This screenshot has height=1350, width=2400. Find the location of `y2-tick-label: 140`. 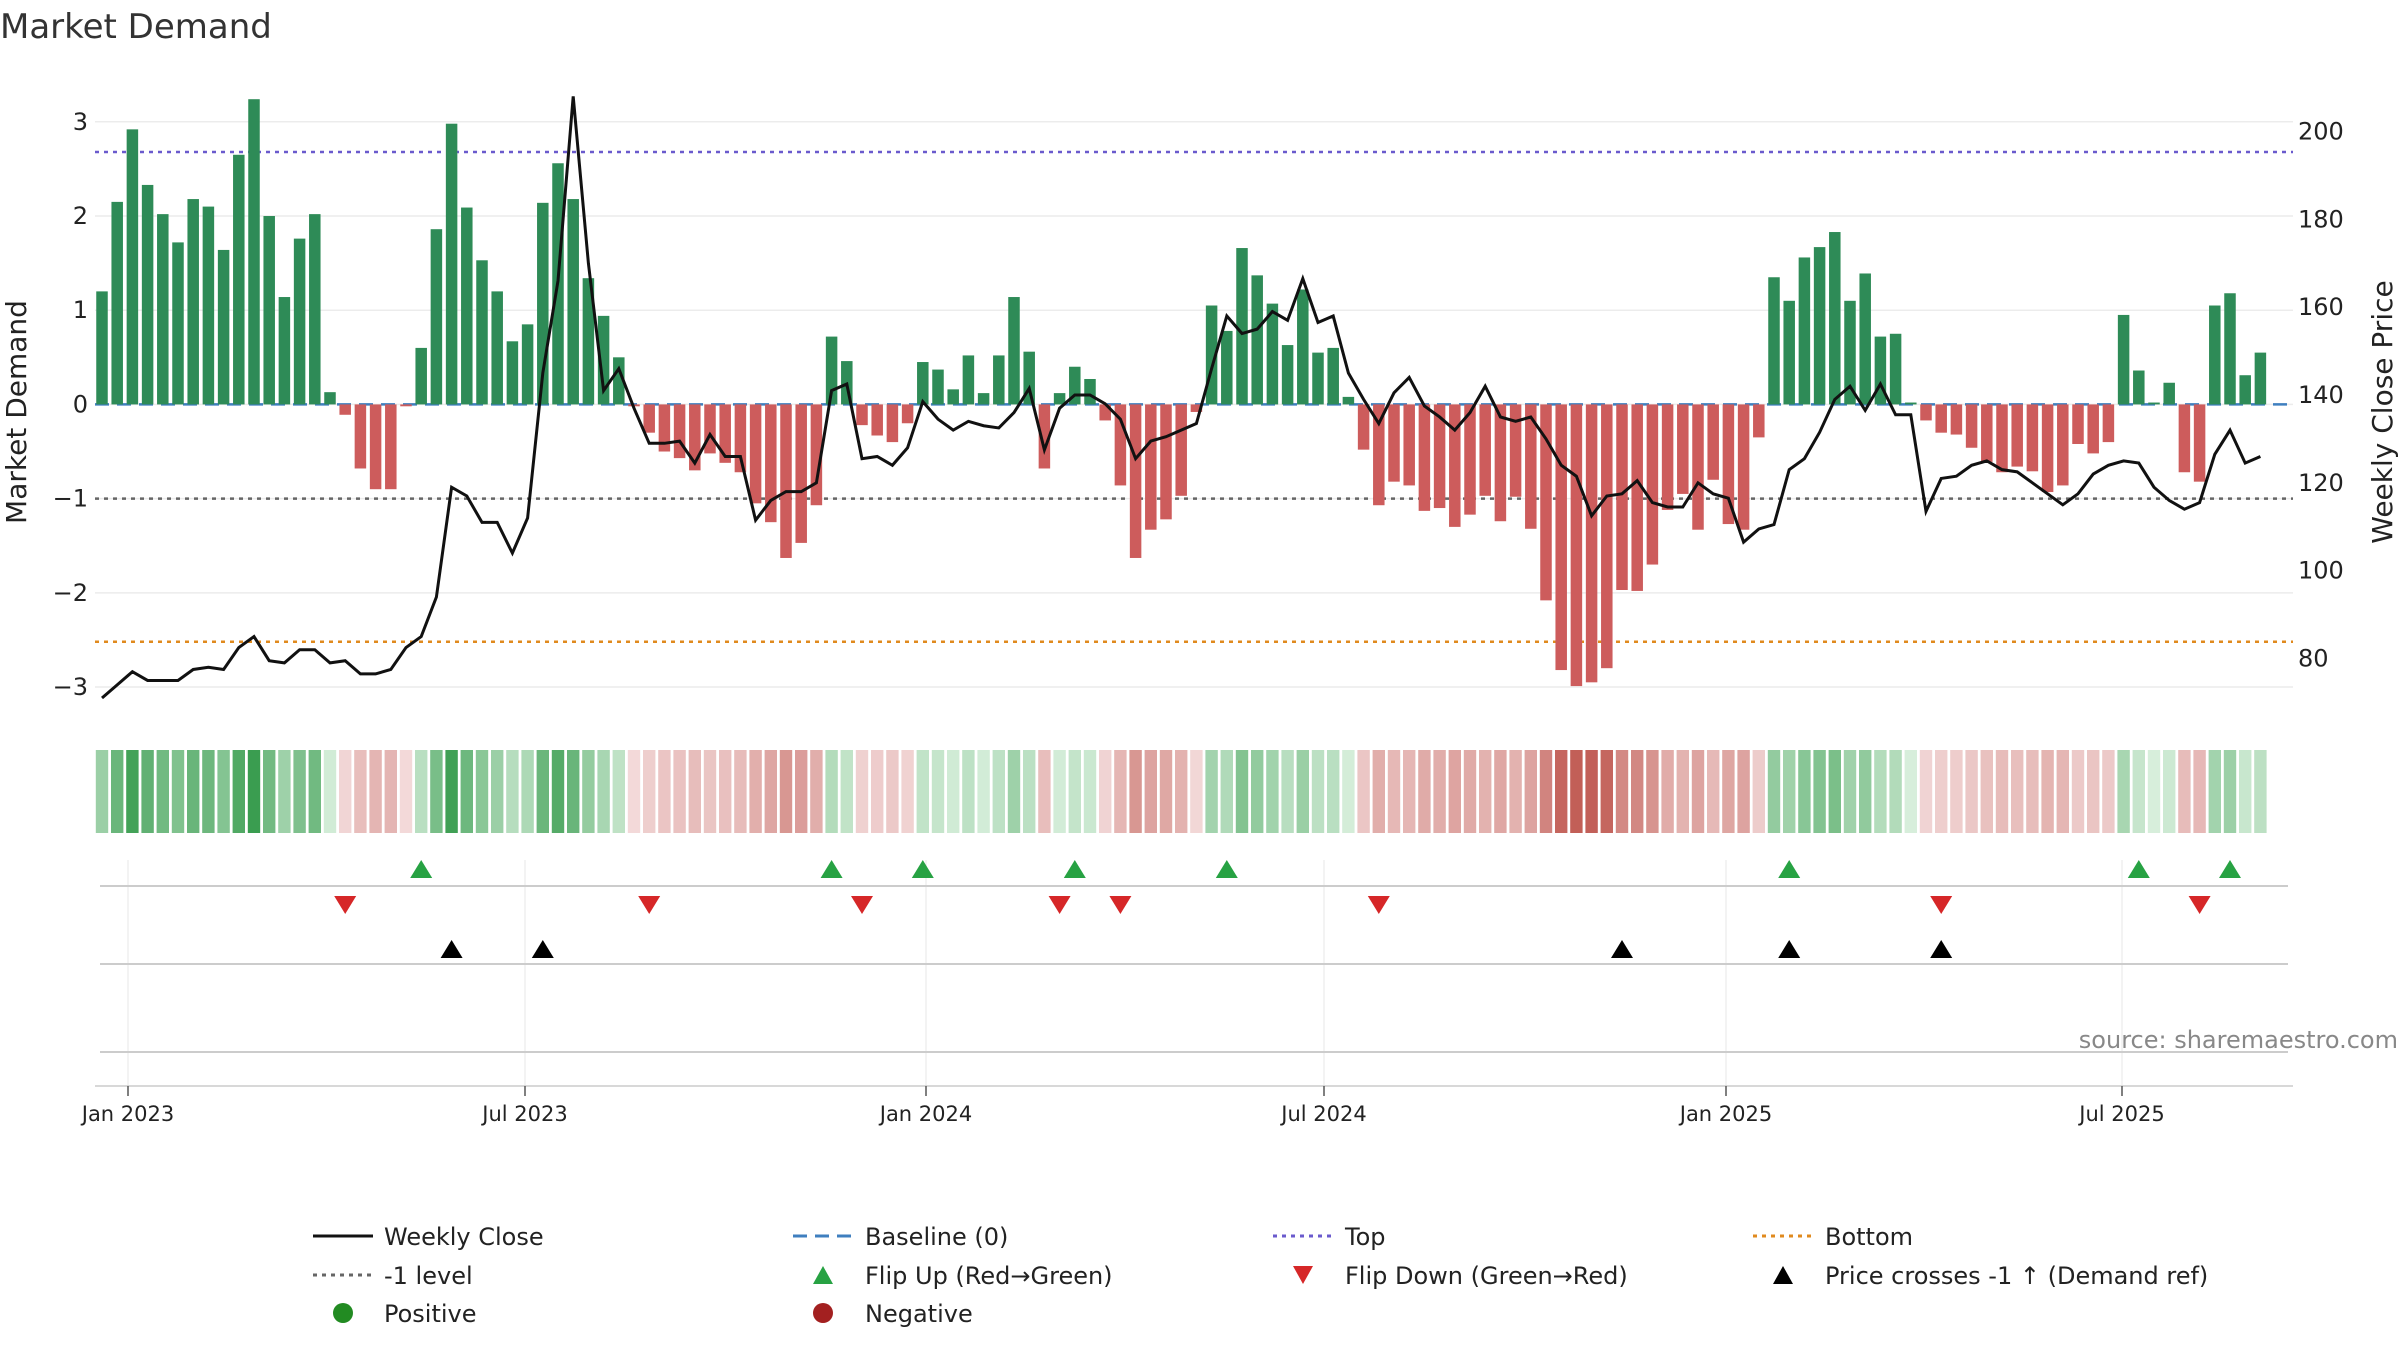

y2-tick-label: 140 is located at coordinates (2321, 395).